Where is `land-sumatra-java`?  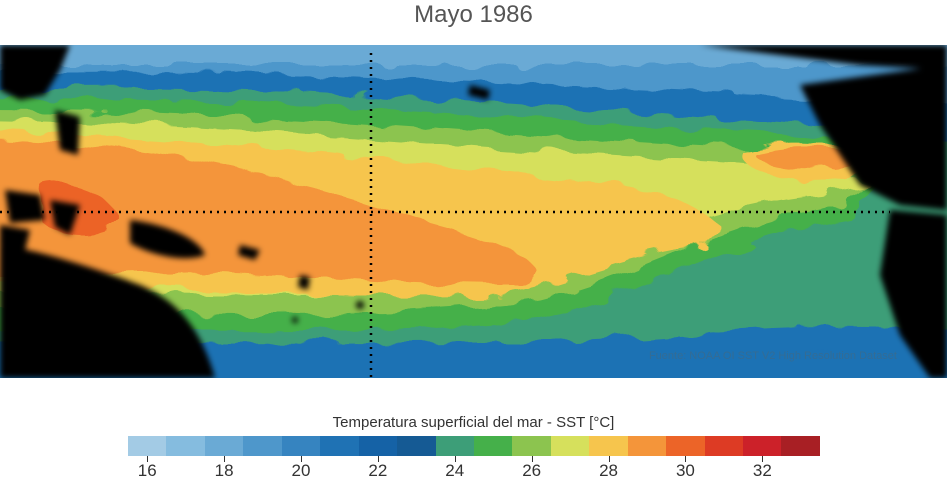 land-sumatra-java is located at coordinates (15, 237).